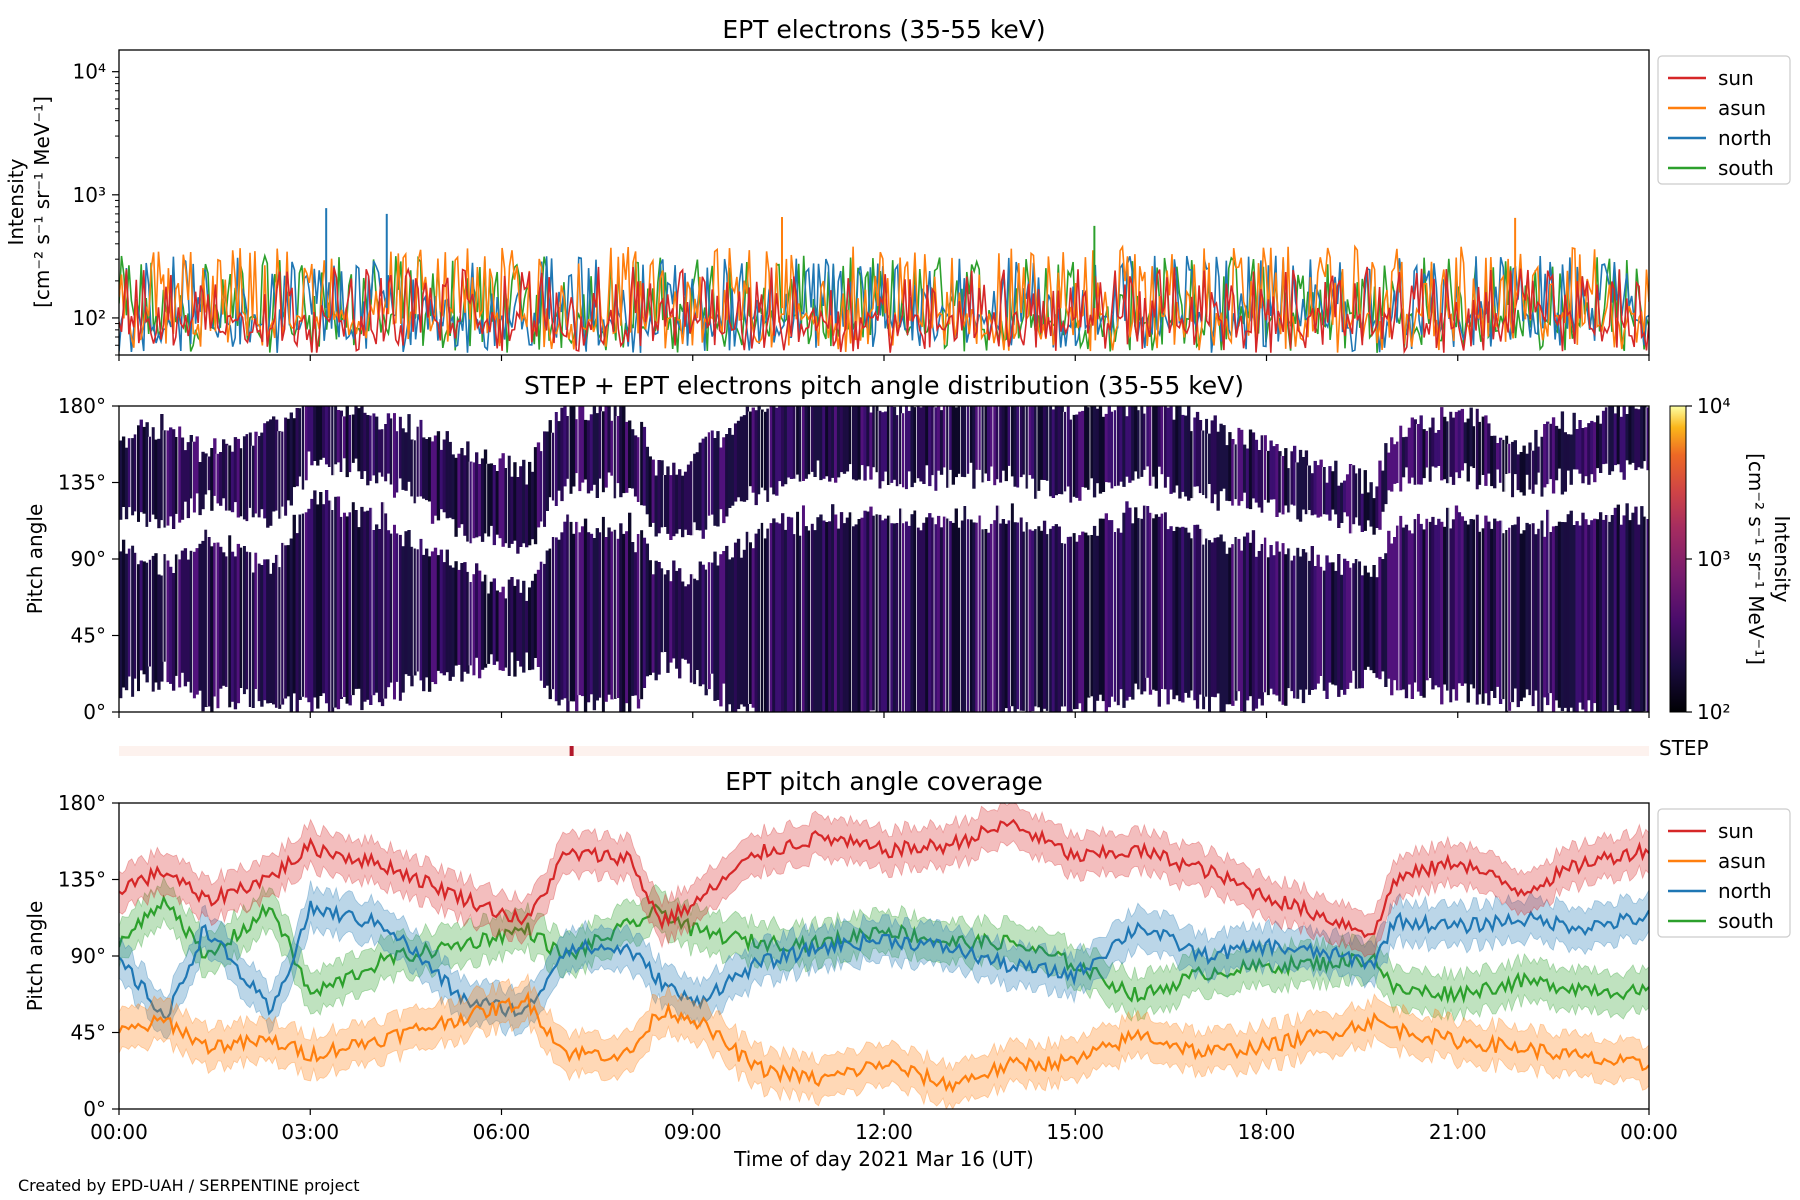  What do you see at coordinates (1745, 138) in the screenshot?
I see `legend-label-north: north` at bounding box center [1745, 138].